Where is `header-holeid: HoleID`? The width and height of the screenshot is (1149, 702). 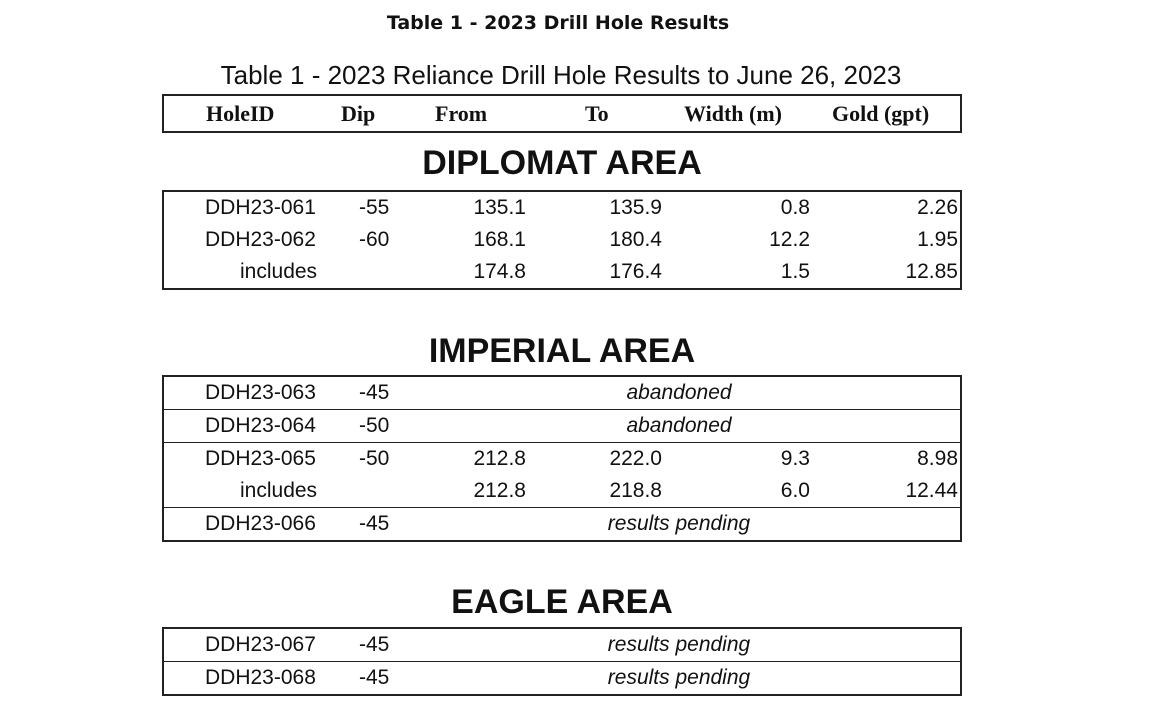 header-holeid: HoleID is located at coordinates (240, 113).